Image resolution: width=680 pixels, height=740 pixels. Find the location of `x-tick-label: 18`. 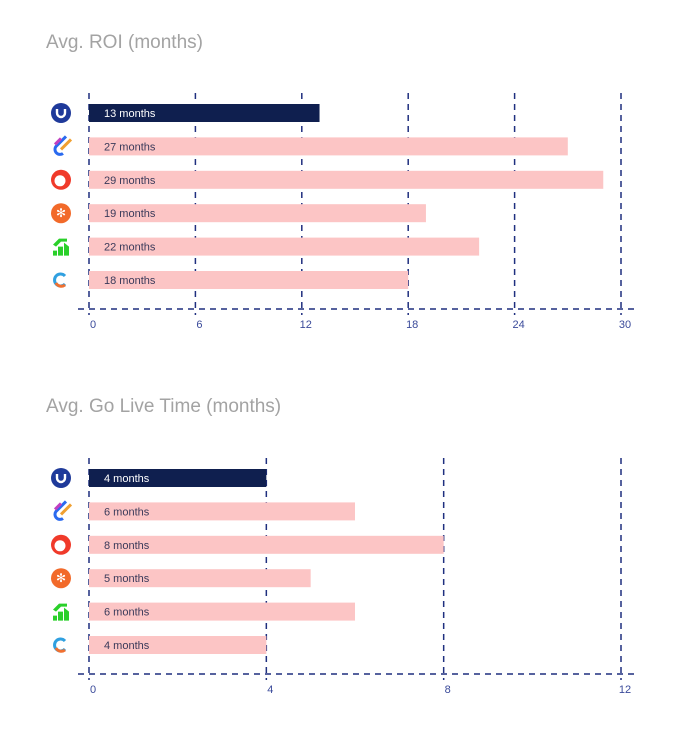

x-tick-label: 18 is located at coordinates (412, 325).